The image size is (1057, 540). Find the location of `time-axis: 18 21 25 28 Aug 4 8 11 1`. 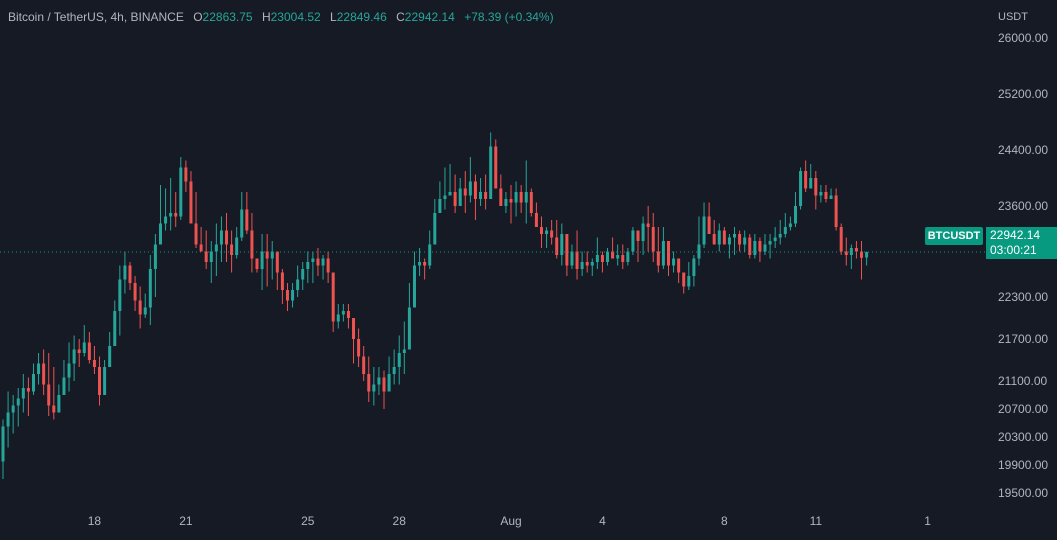

time-axis: 18 21 25 28 Aug 4 8 11 1 is located at coordinates (509, 521).